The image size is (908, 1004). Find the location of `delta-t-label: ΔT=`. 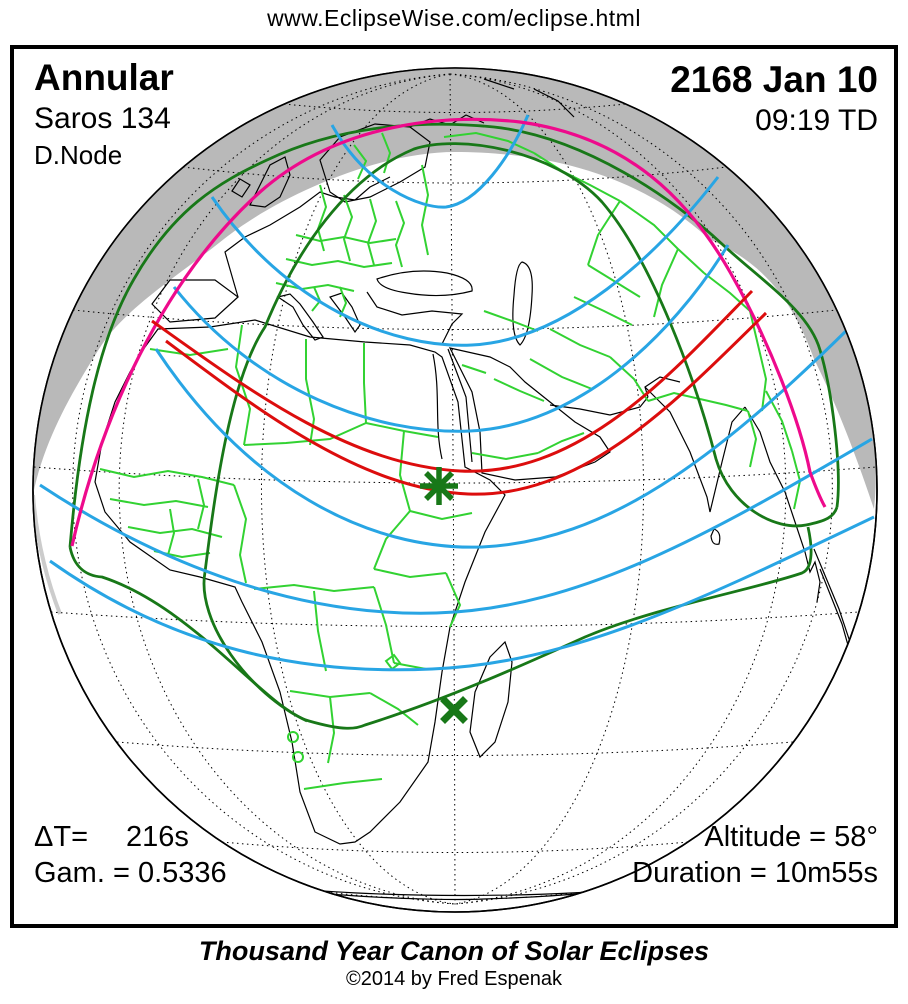

delta-t-label: ΔT= is located at coordinates (61, 837).